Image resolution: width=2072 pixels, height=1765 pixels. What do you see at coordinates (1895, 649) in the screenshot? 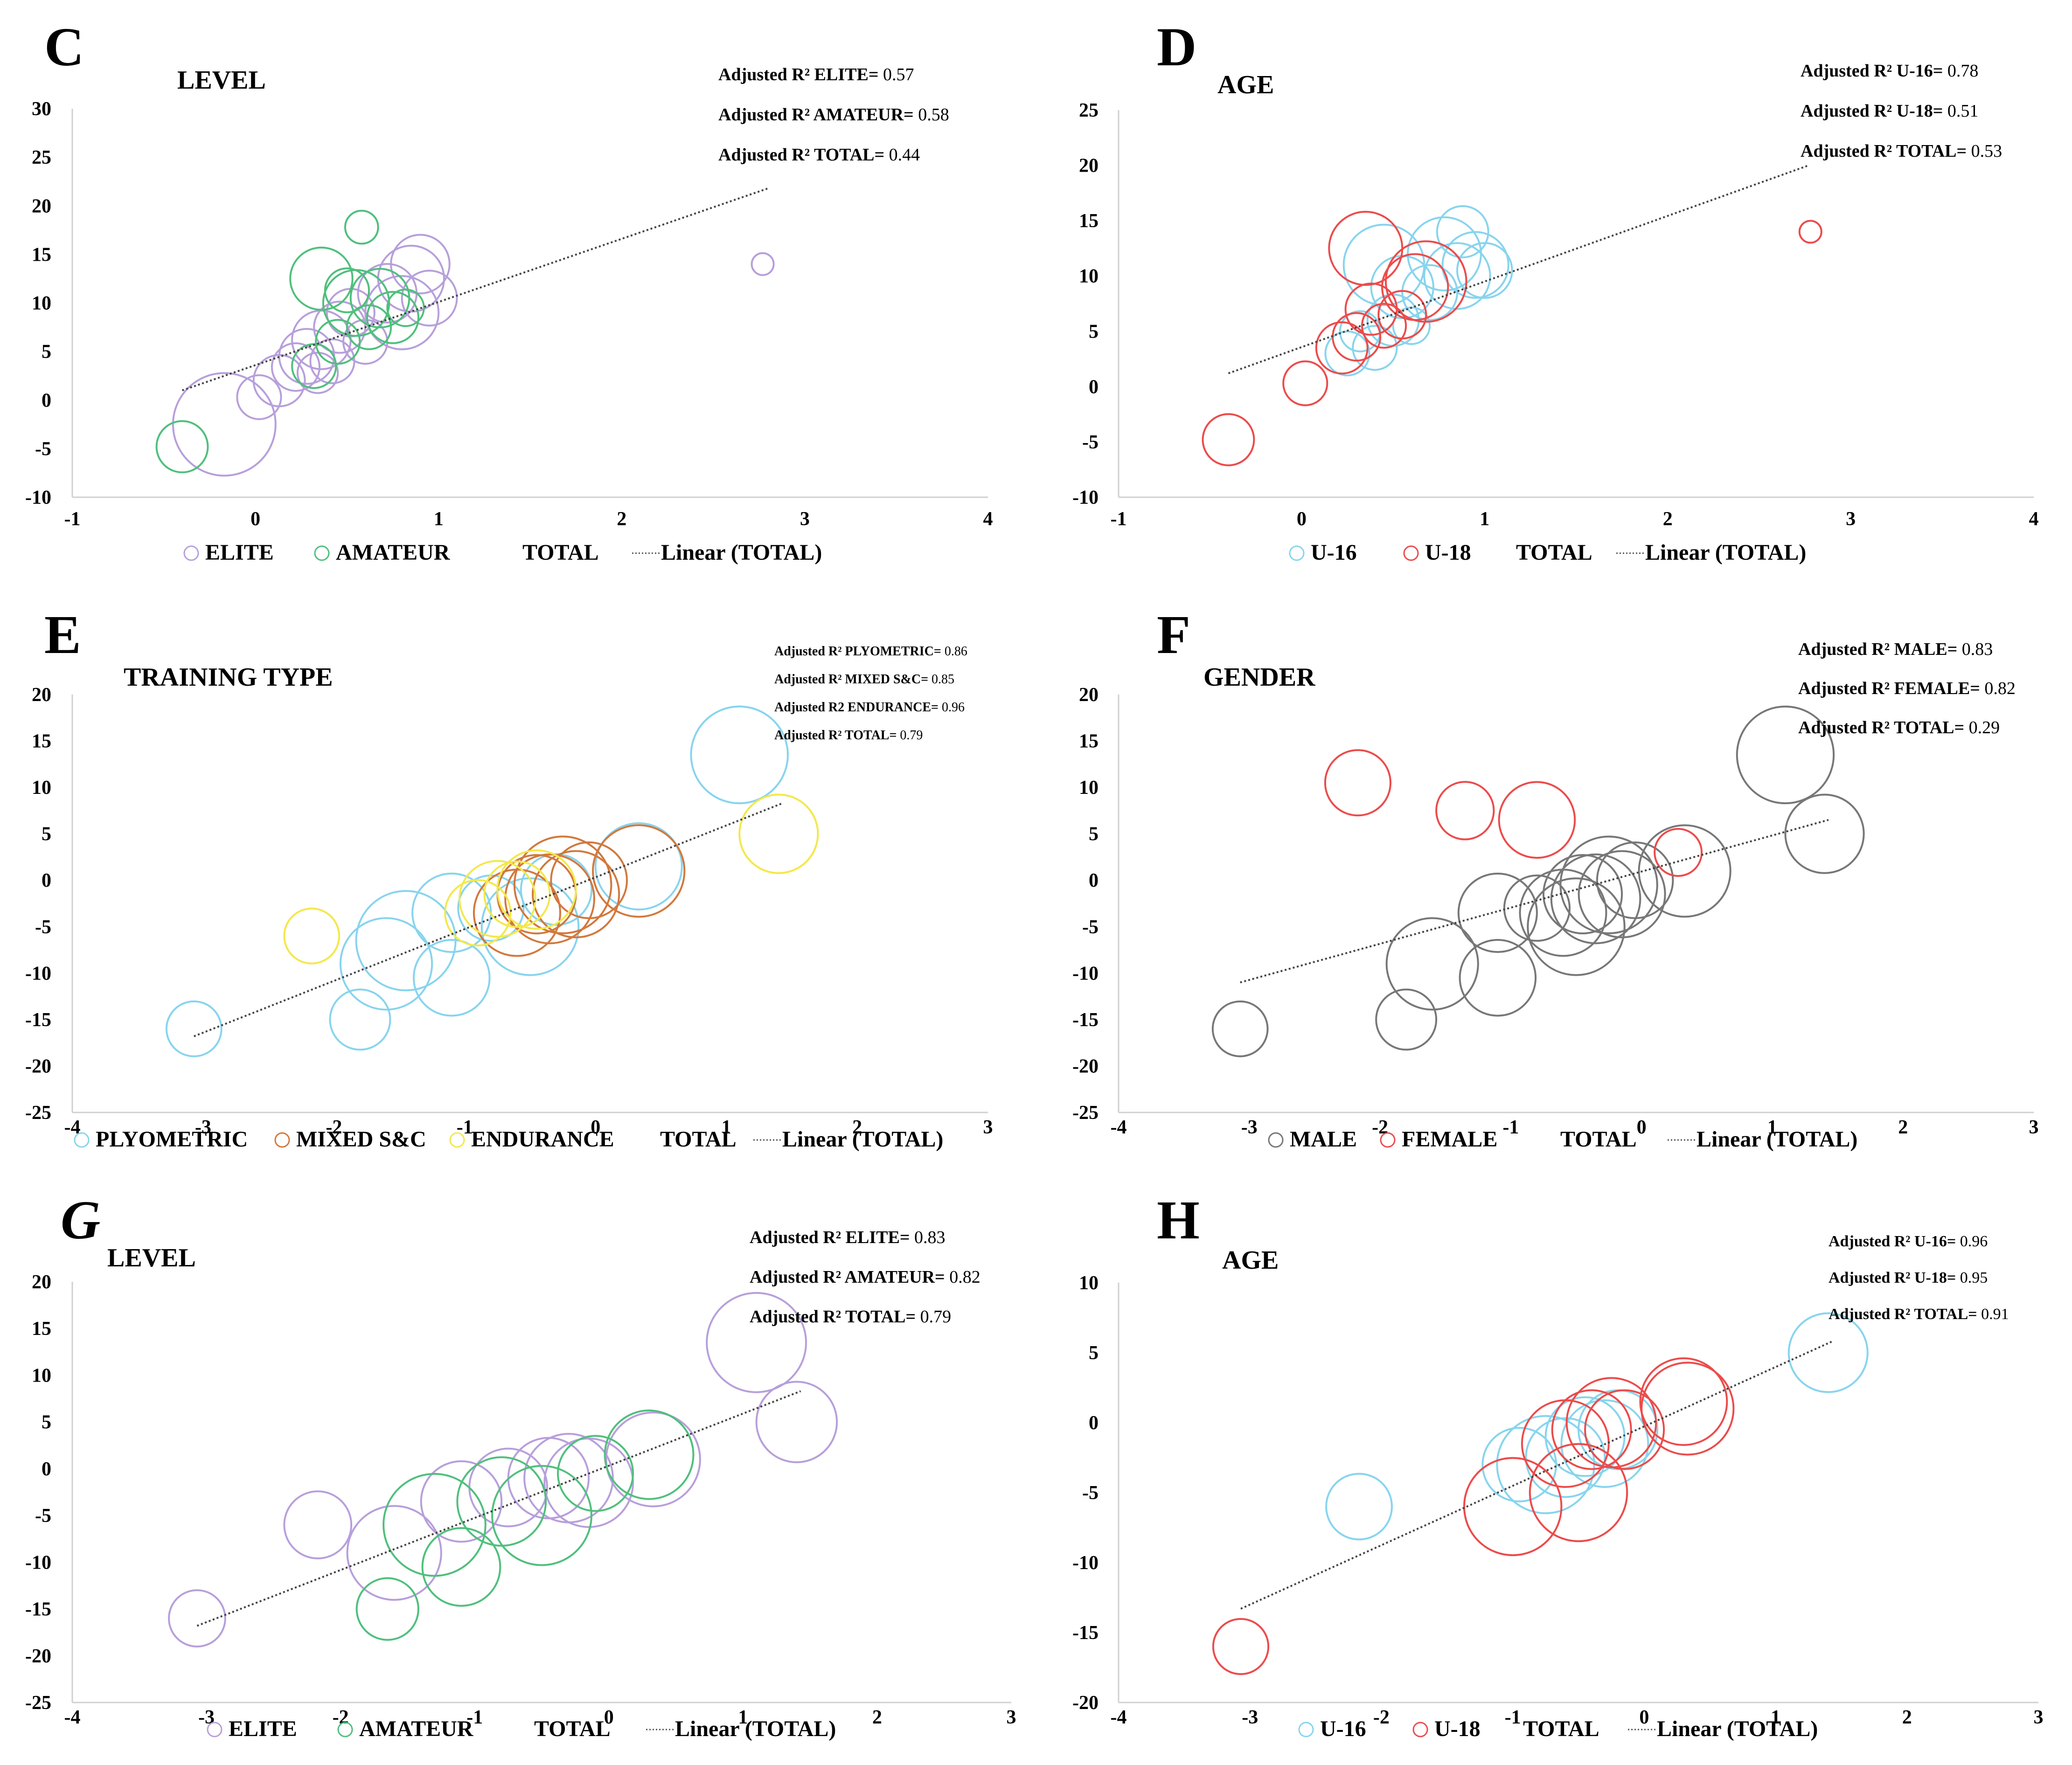
I see `r2-annotation: Adjusted R² MALE= 0.83` at bounding box center [1895, 649].